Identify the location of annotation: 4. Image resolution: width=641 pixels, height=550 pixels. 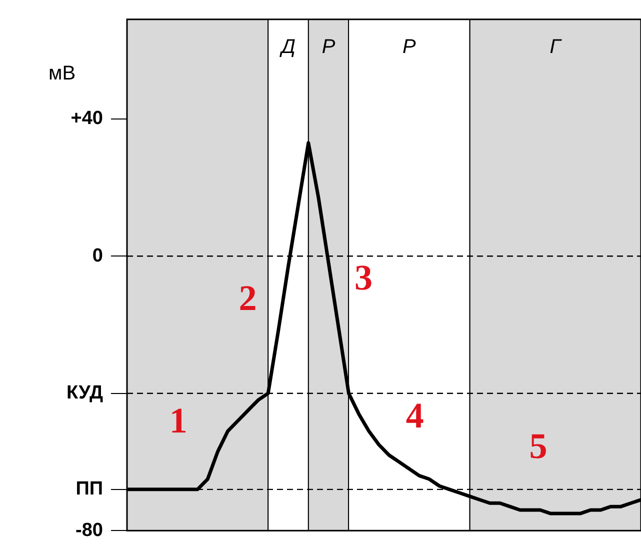
(415, 415).